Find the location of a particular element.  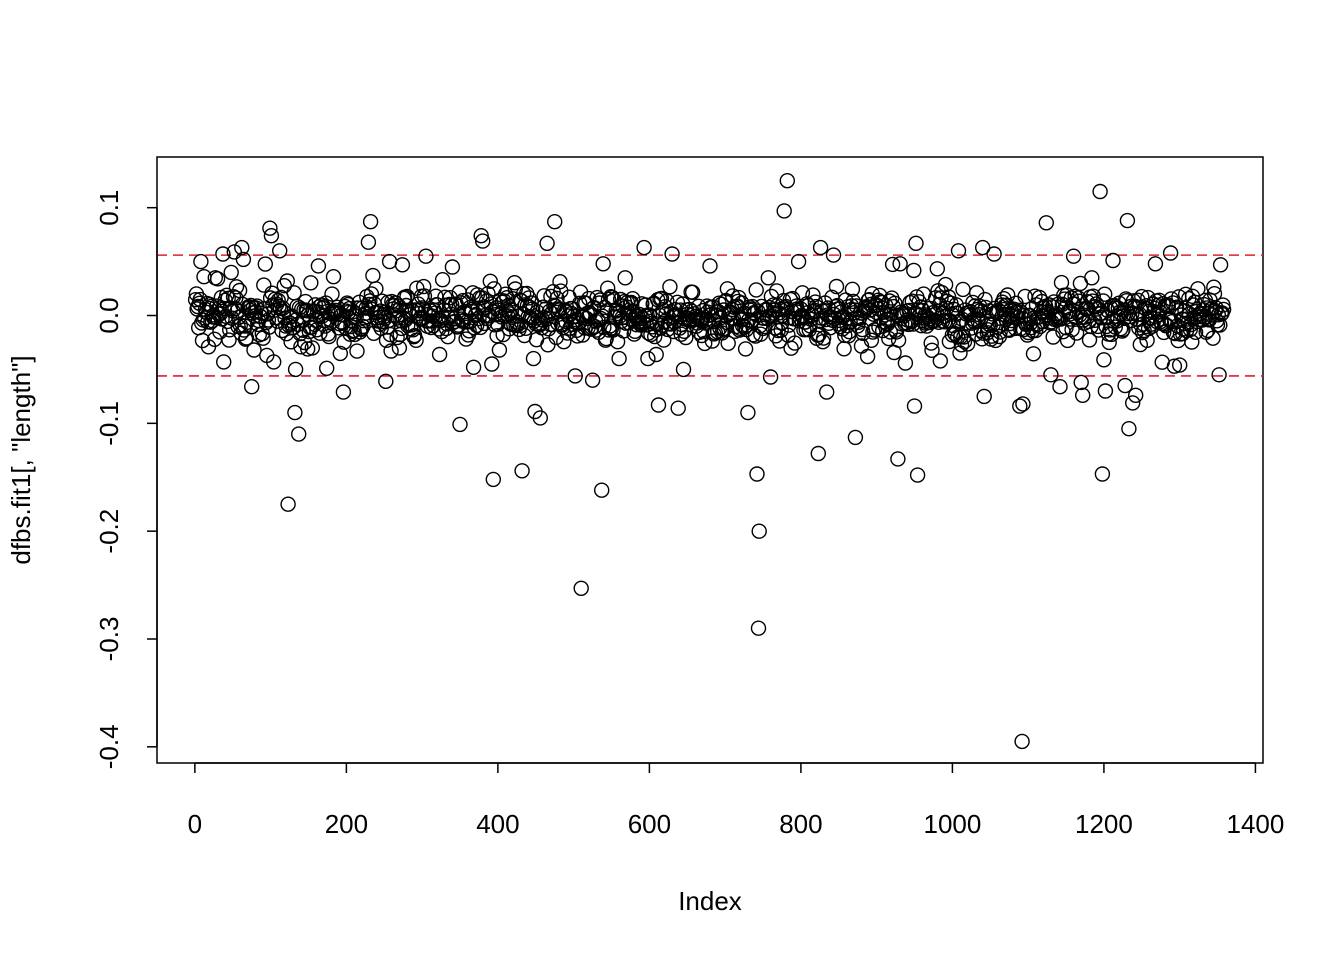

x-tick-label: 400 is located at coordinates (497, 824).